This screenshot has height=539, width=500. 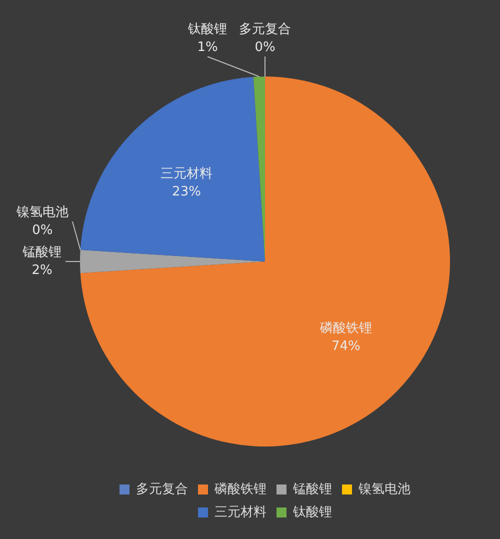 What do you see at coordinates (345, 346) in the screenshot?
I see `data-label: 74%` at bounding box center [345, 346].